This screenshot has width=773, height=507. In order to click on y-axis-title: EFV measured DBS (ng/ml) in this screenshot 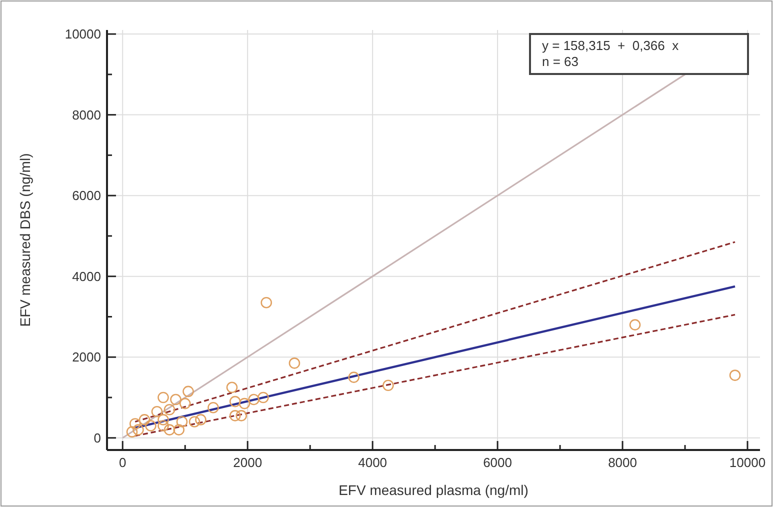, I will do `click(25, 240)`.